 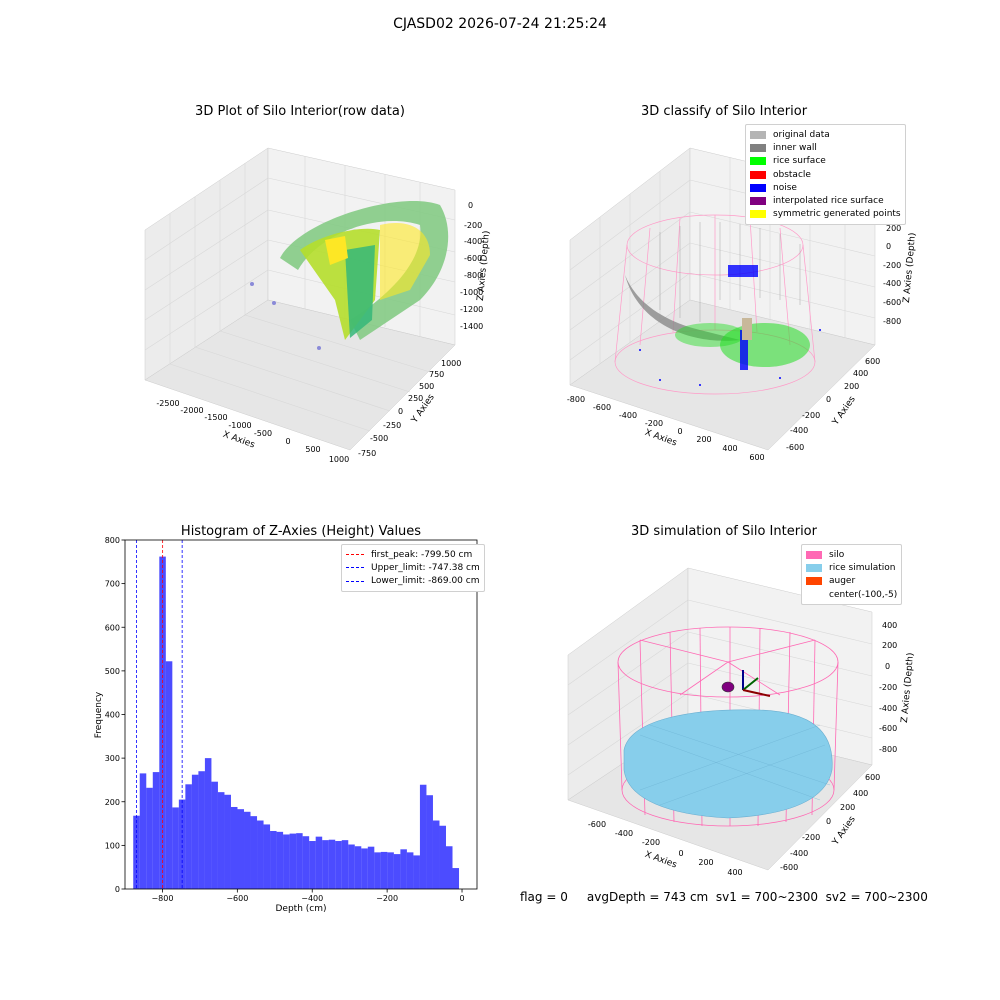 I want to click on legend-label: original data, so click(x=801, y=134).